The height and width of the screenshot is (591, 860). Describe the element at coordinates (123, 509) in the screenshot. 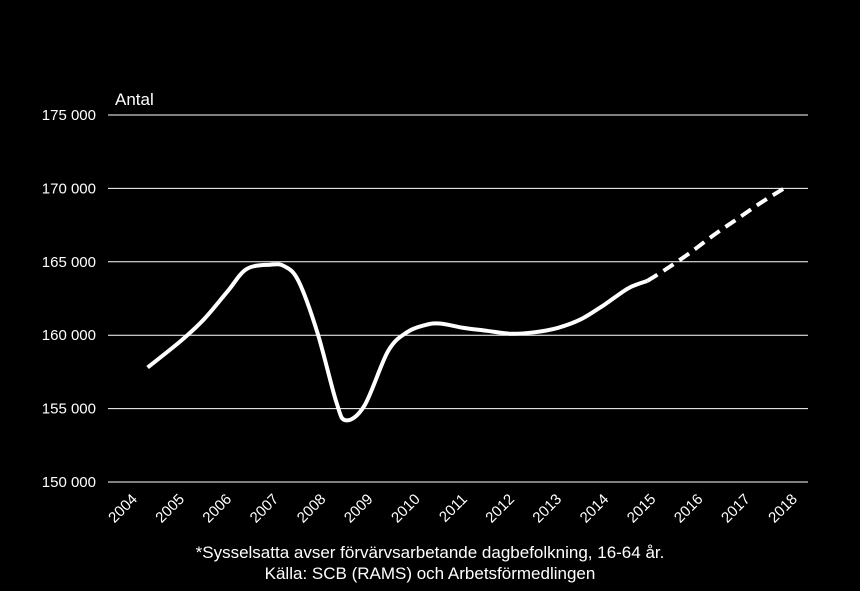

I see `x-tick-label: 2004` at that location.